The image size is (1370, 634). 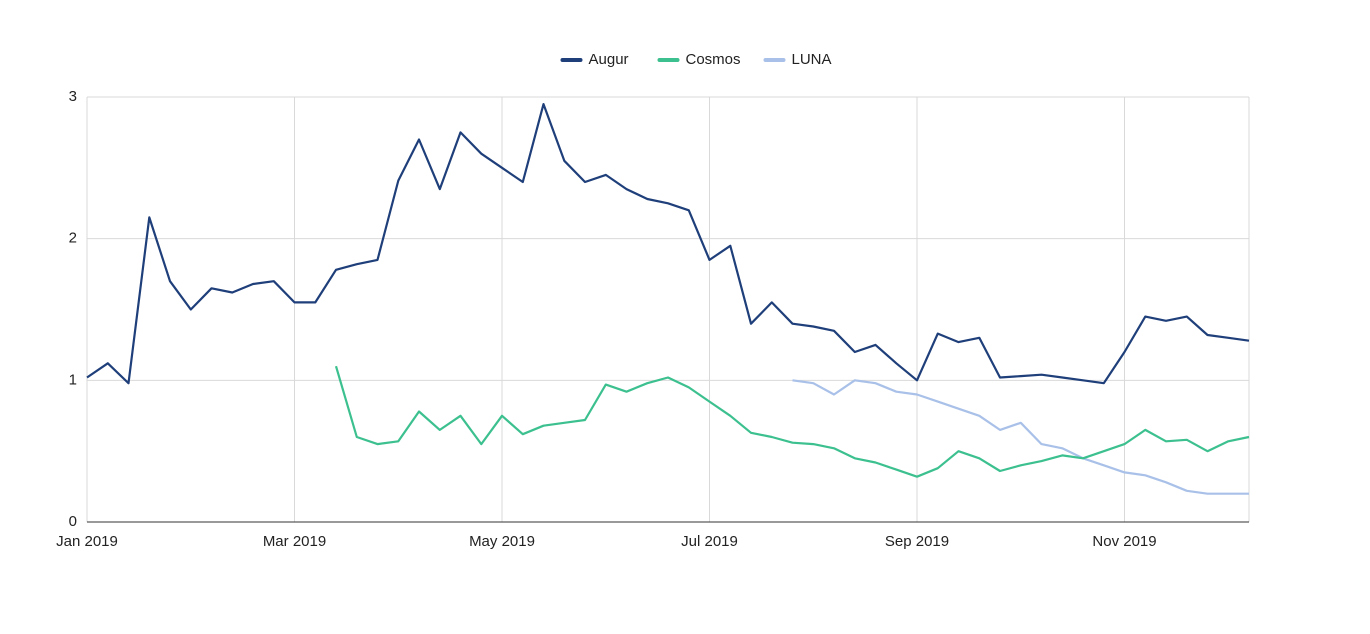 I want to click on x-tick-label: Jul 2019, so click(x=709, y=541).